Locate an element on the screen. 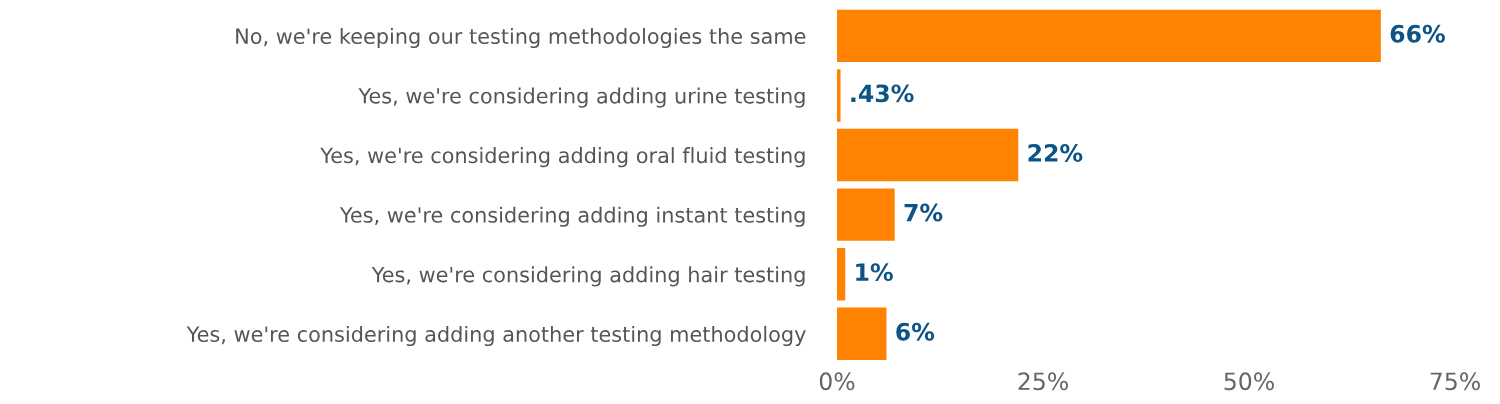  data-label: 22% is located at coordinates (1055, 153).